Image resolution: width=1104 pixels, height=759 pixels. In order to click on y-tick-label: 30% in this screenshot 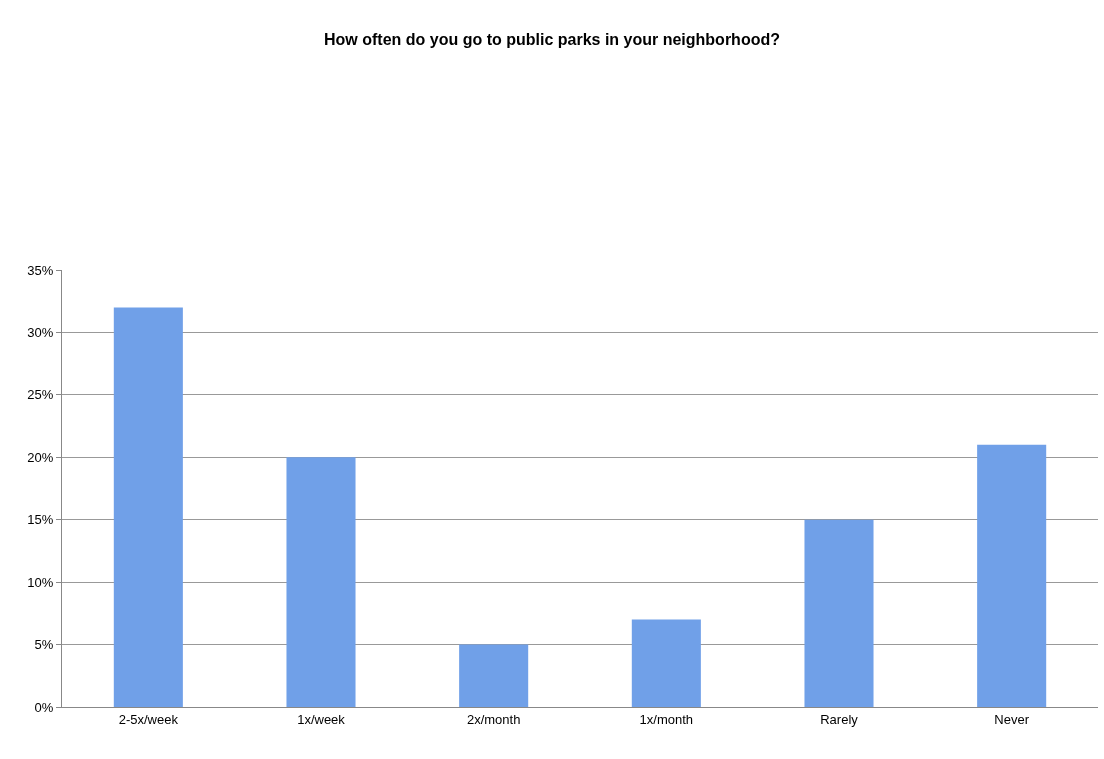, I will do `click(40, 332)`.